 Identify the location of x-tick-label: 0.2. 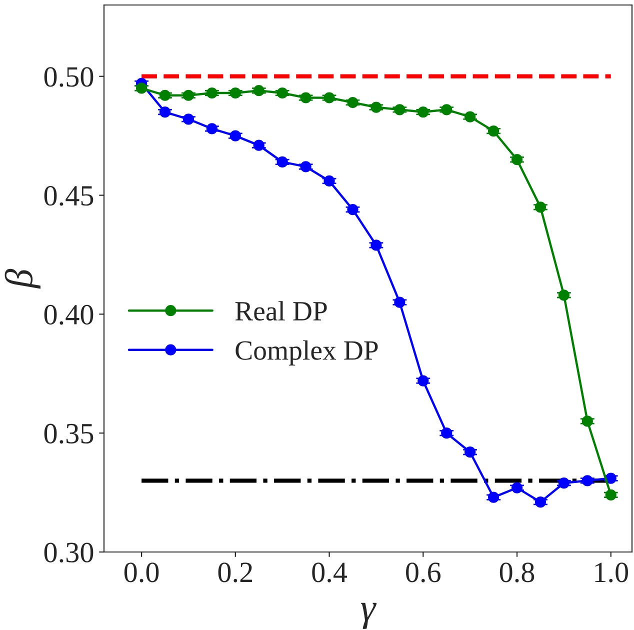
(235, 572).